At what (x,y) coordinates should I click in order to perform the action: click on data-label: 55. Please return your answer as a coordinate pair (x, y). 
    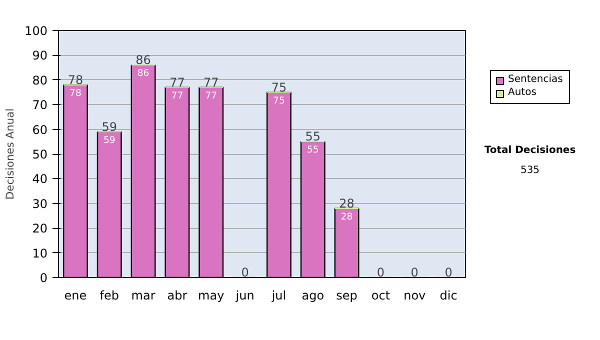
    Looking at the image, I should click on (312, 150).